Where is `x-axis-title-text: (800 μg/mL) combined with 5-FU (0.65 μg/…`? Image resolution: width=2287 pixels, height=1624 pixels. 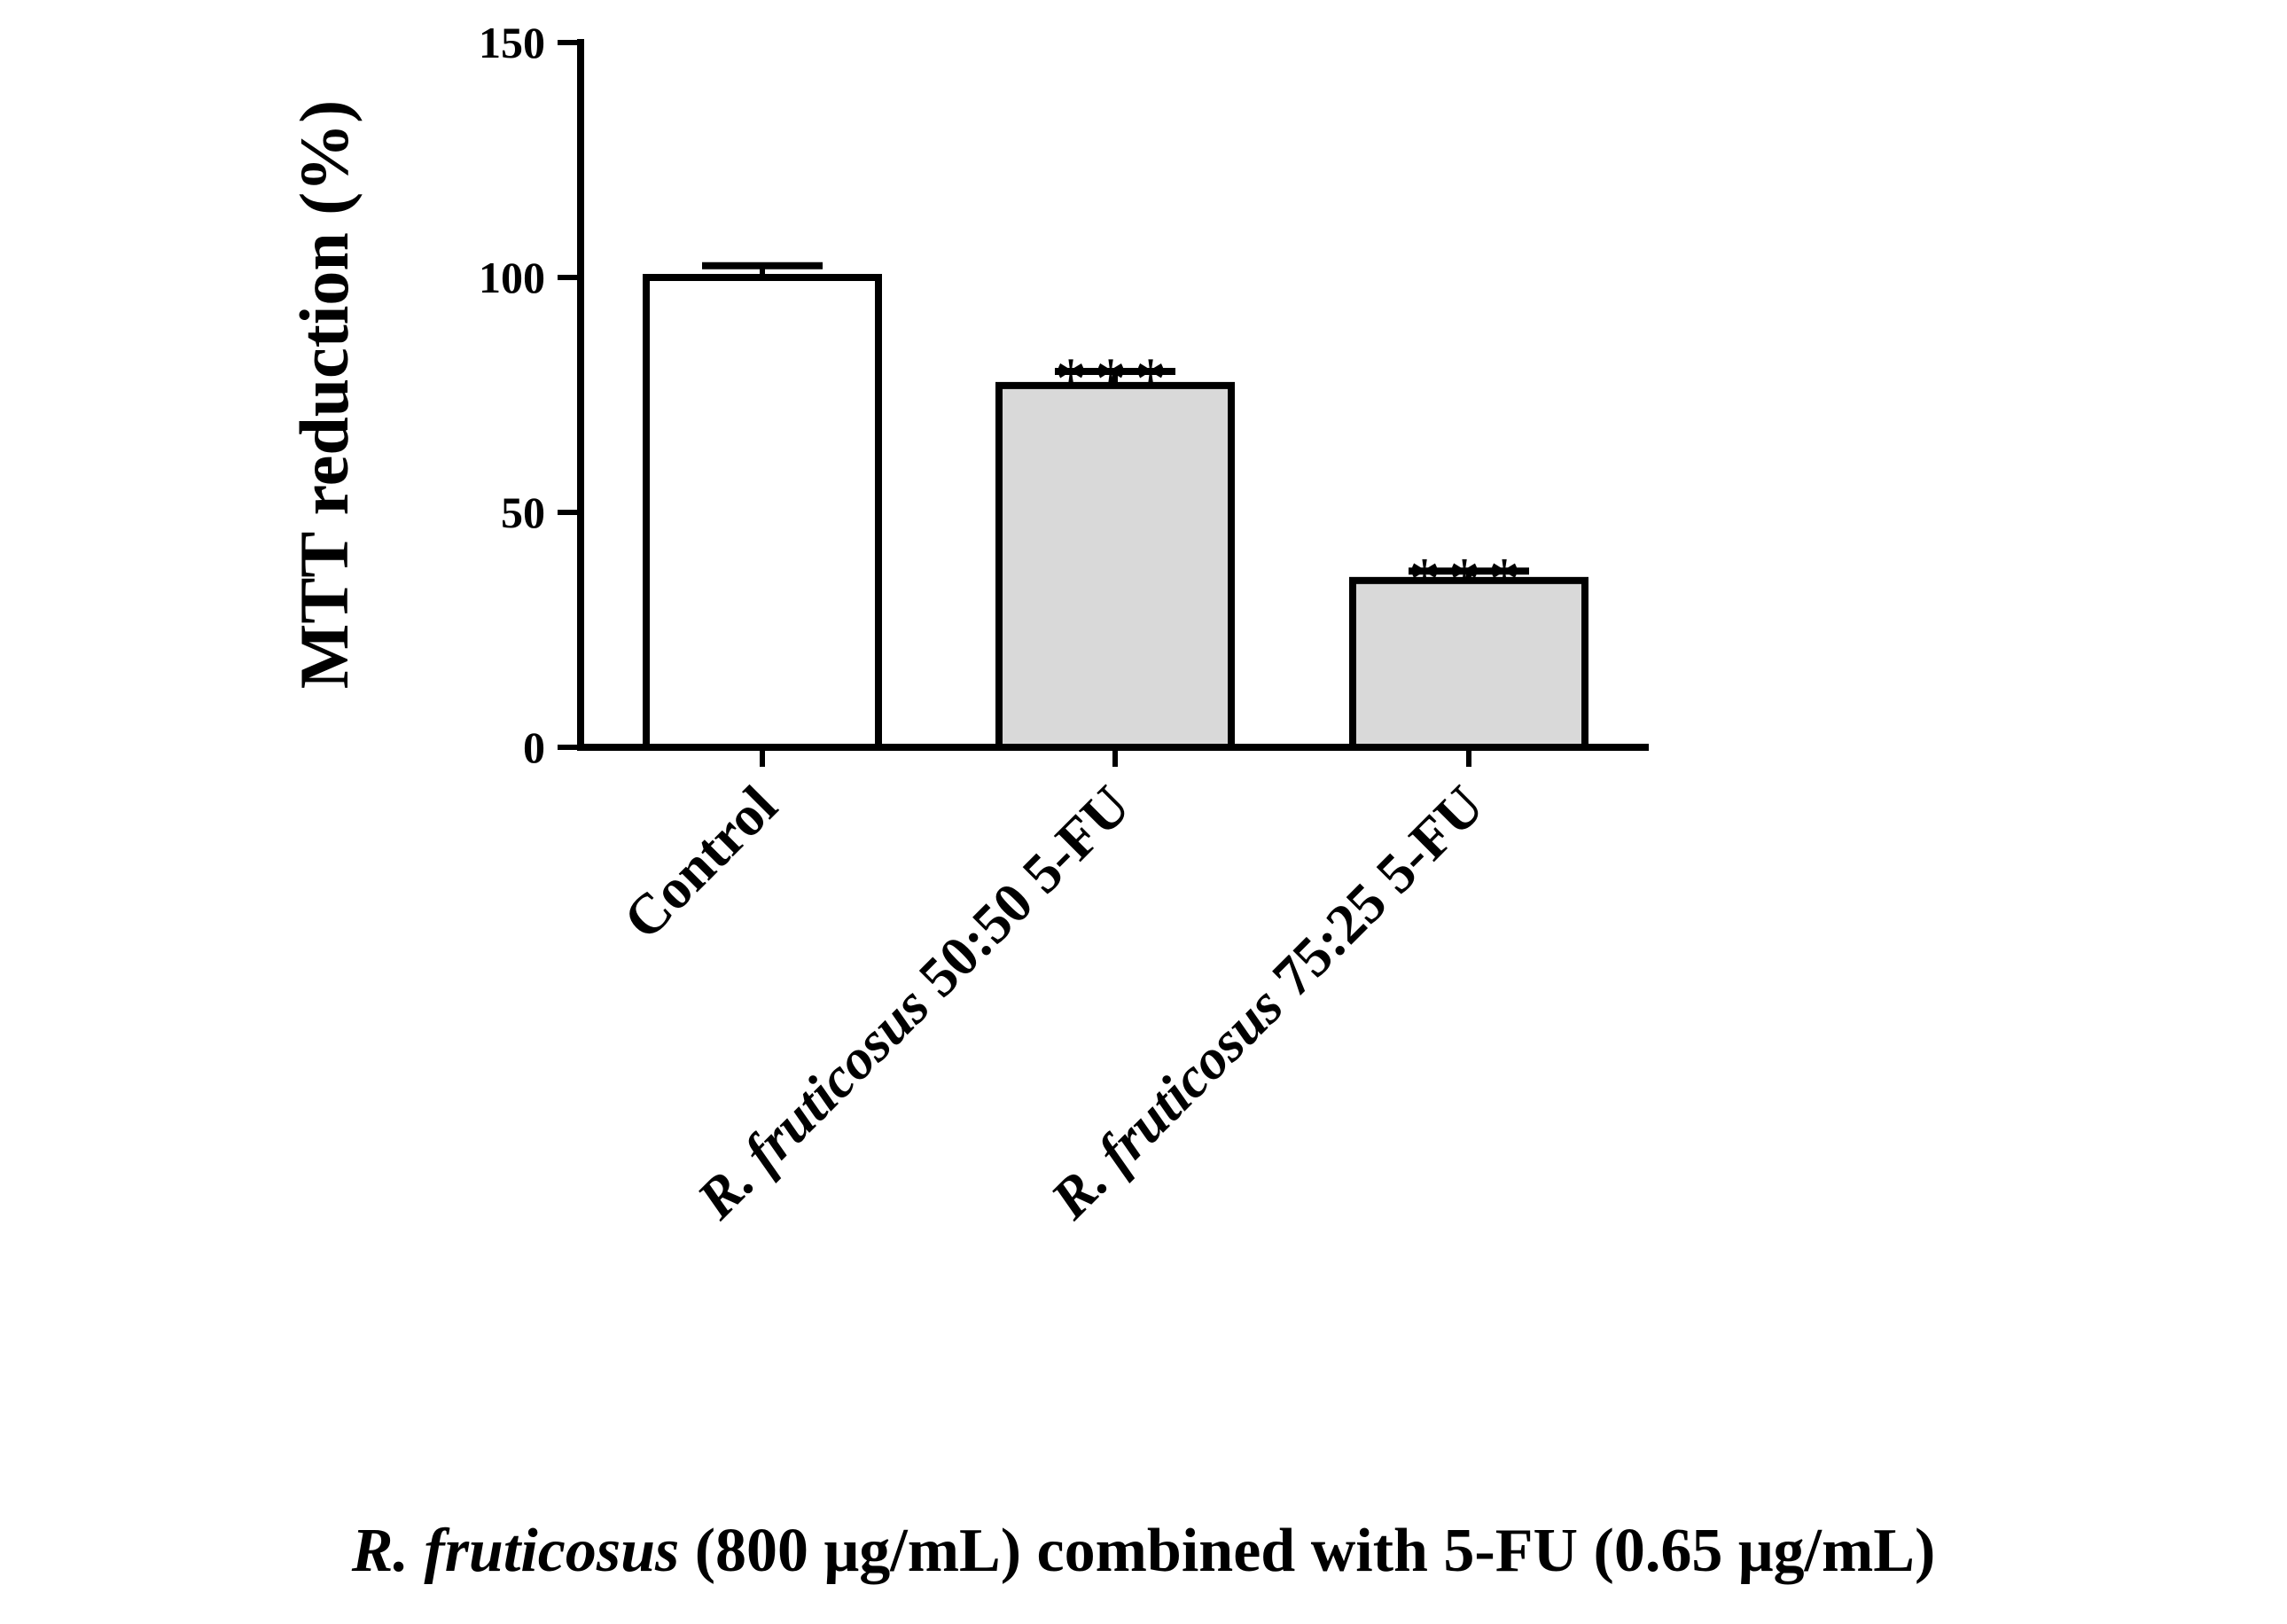 x-axis-title-text: (800 μg/mL) combined with 5-FU (0.65 μg/… is located at coordinates (1307, 1551).